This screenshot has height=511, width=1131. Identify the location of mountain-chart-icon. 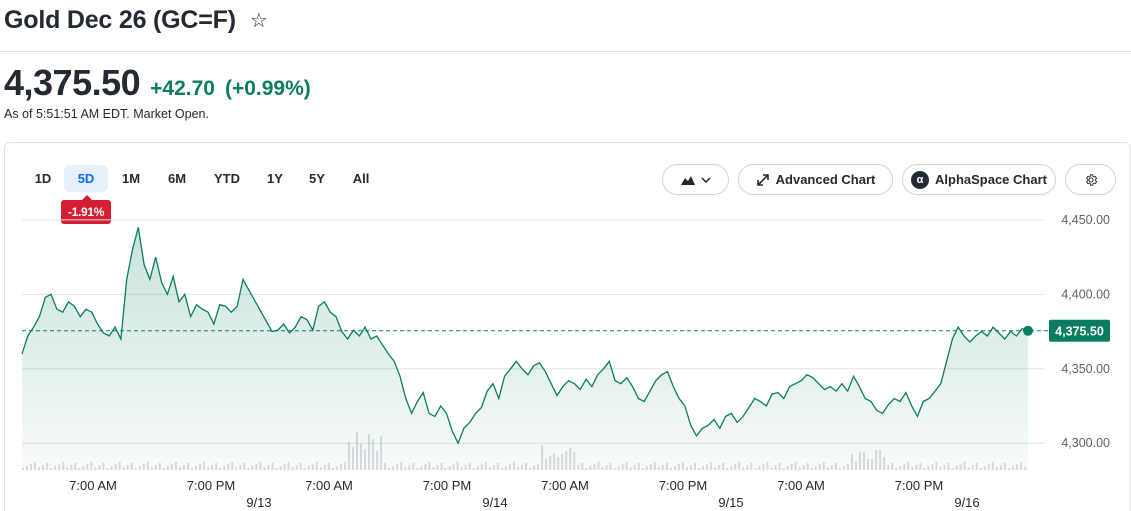
(687, 180).